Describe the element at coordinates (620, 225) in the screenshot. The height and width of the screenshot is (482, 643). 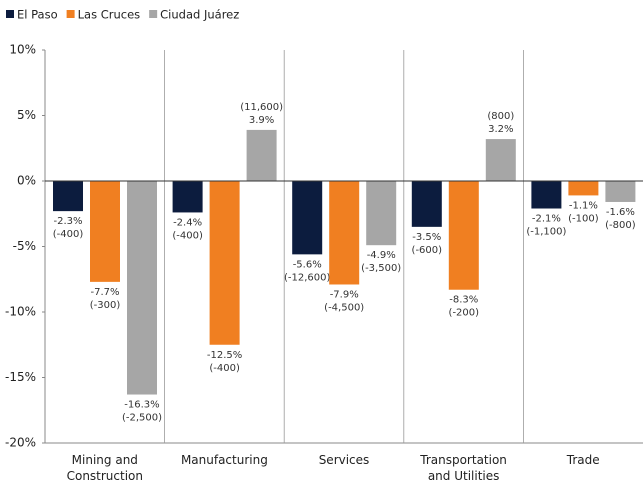
I see `job-change-label: (-800)` at that location.